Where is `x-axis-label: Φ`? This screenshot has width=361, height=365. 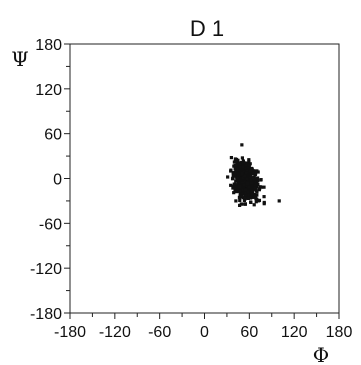
x-axis-label: Φ is located at coordinates (321, 354).